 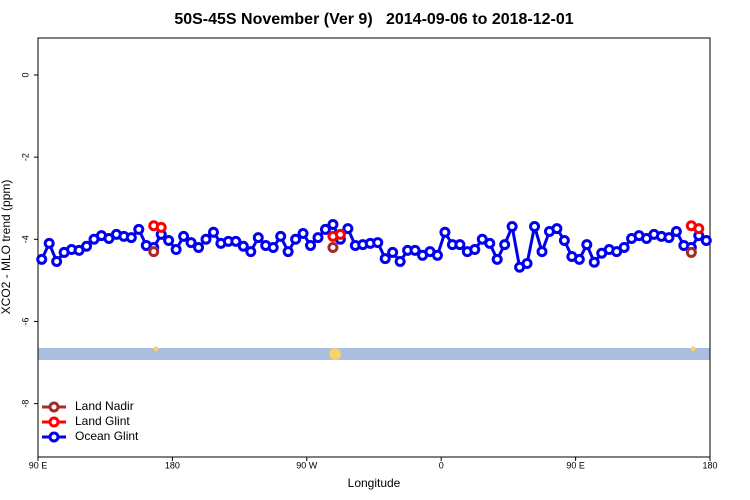 I want to click on x-axis-label: Longitude, so click(x=374, y=483).